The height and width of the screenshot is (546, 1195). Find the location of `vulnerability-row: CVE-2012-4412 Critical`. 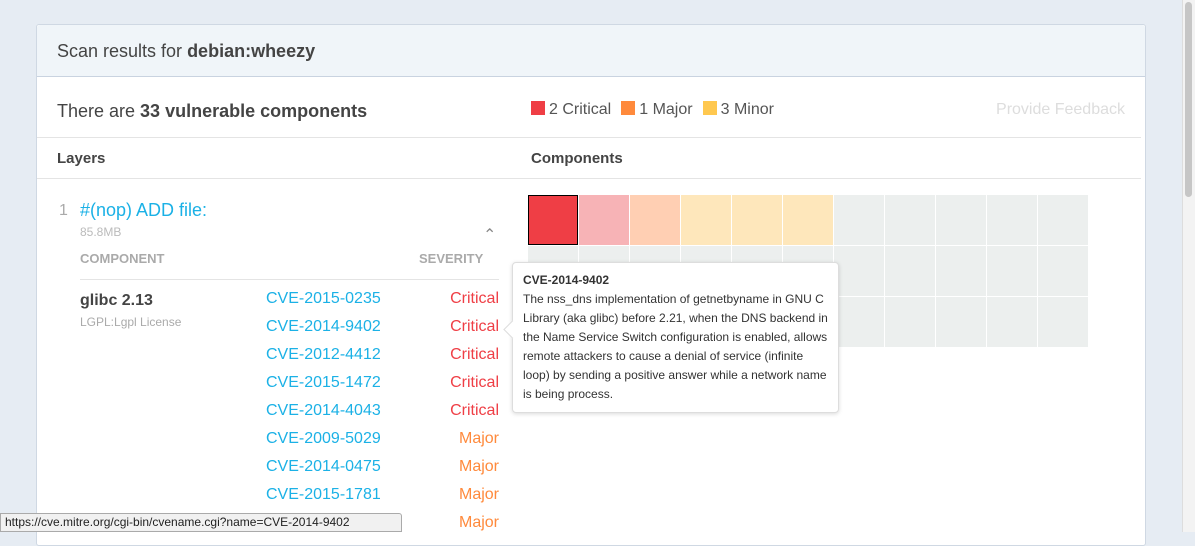

vulnerability-row: CVE-2012-4412 Critical is located at coordinates (382, 360).